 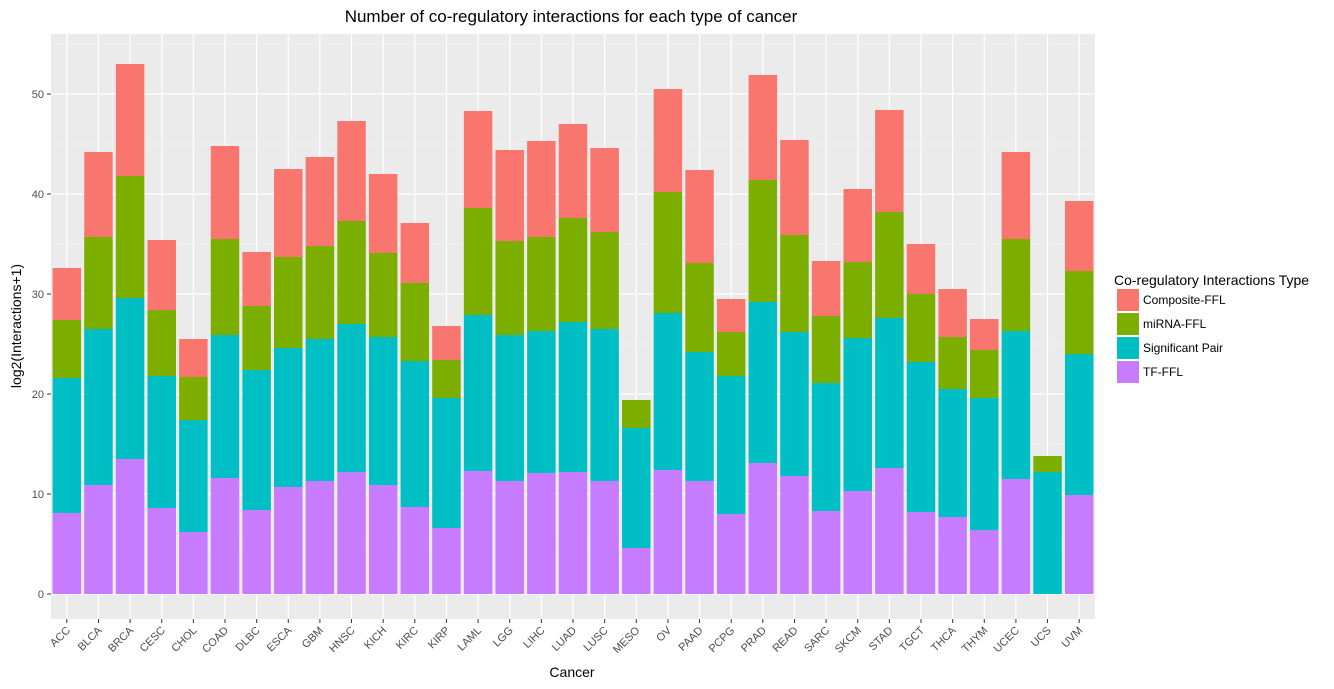 I want to click on bar-segment-pcpg-composite-ffl, so click(x=731, y=315).